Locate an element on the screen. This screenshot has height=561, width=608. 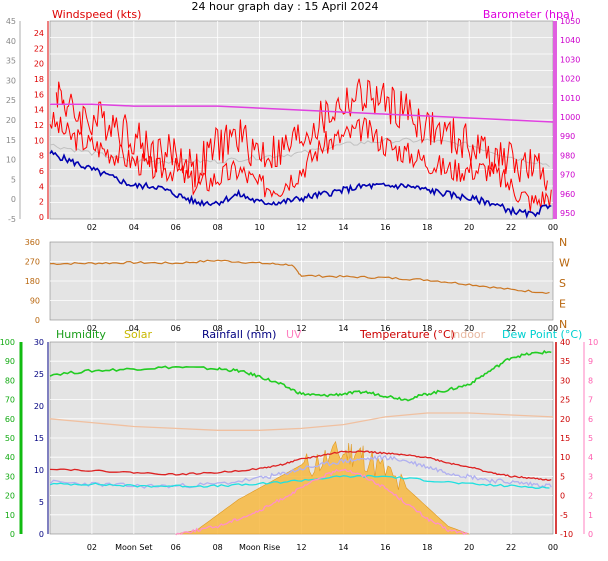
y-left-tick-label: 20 is located at coordinates (39, 64).